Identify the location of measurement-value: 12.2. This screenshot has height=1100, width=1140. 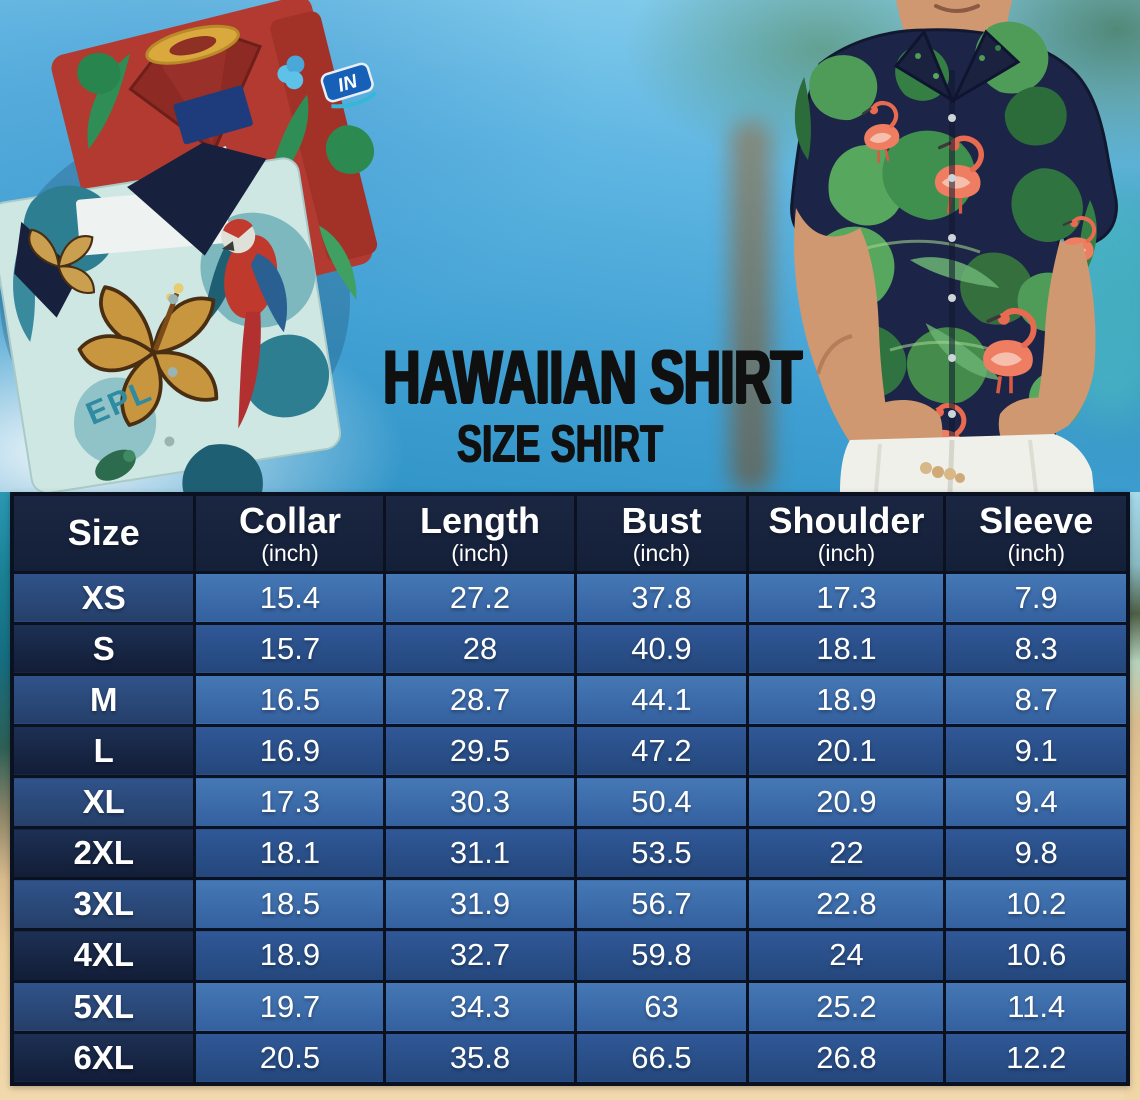
(1036, 1058).